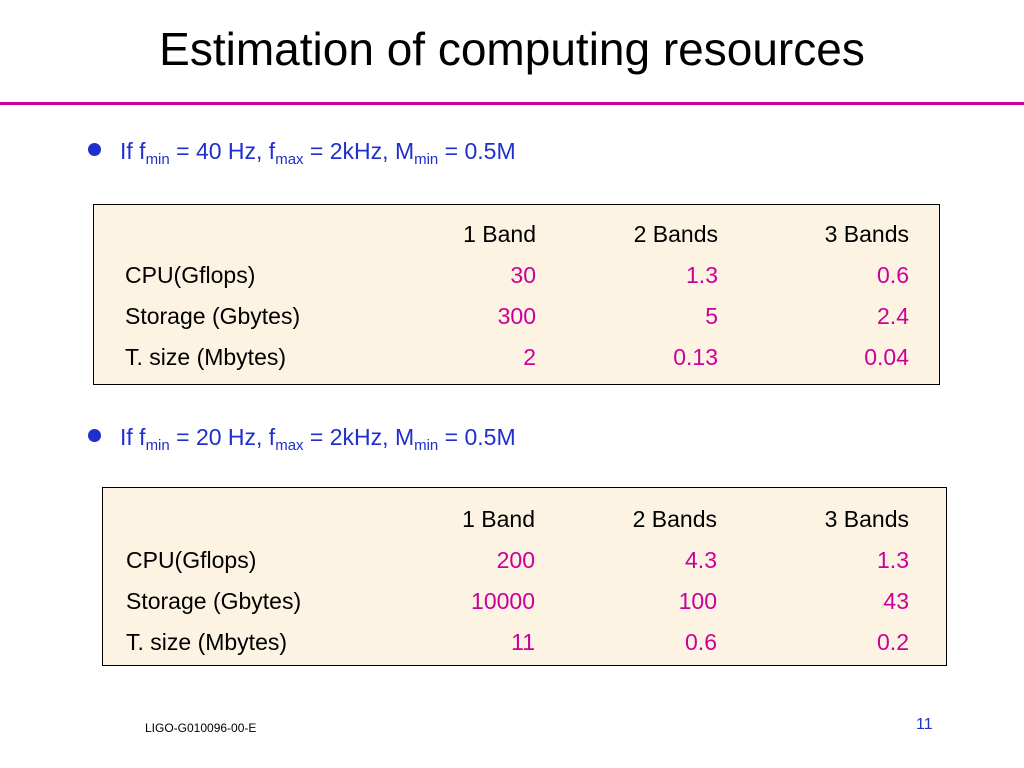  Describe the element at coordinates (512, 49) in the screenshot. I see `slide-title: Estimation of computing resources` at that location.